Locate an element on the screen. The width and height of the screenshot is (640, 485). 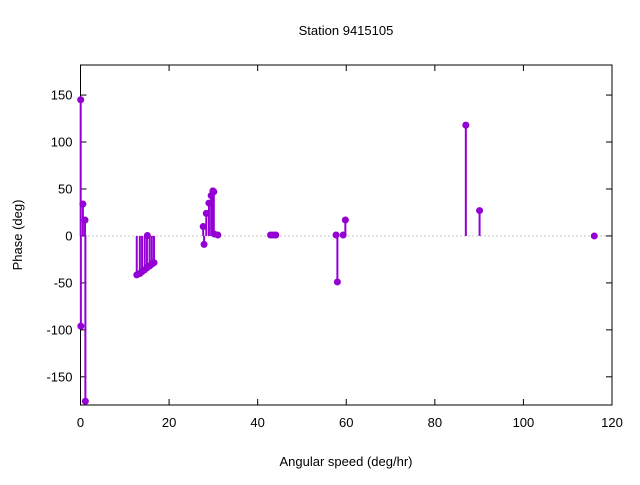
x-tick-label: 0 is located at coordinates (80, 422).